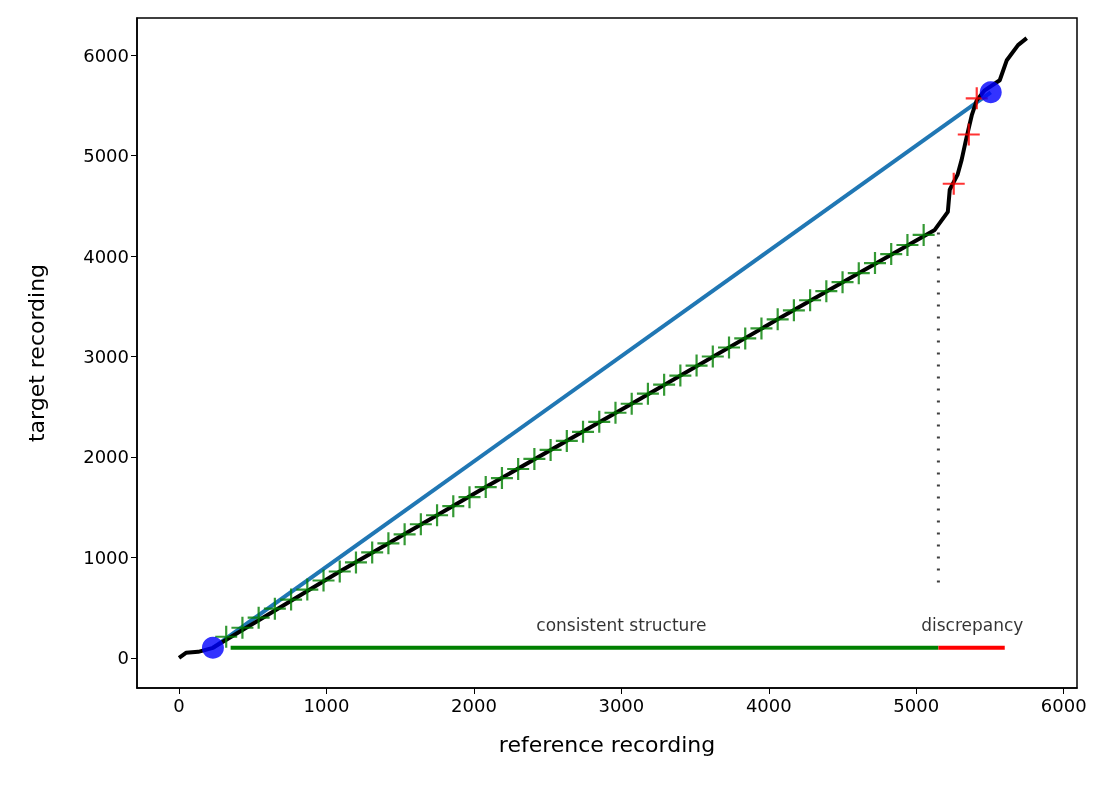  I want to click on y-axis-title: target recording, so click(36, 353).